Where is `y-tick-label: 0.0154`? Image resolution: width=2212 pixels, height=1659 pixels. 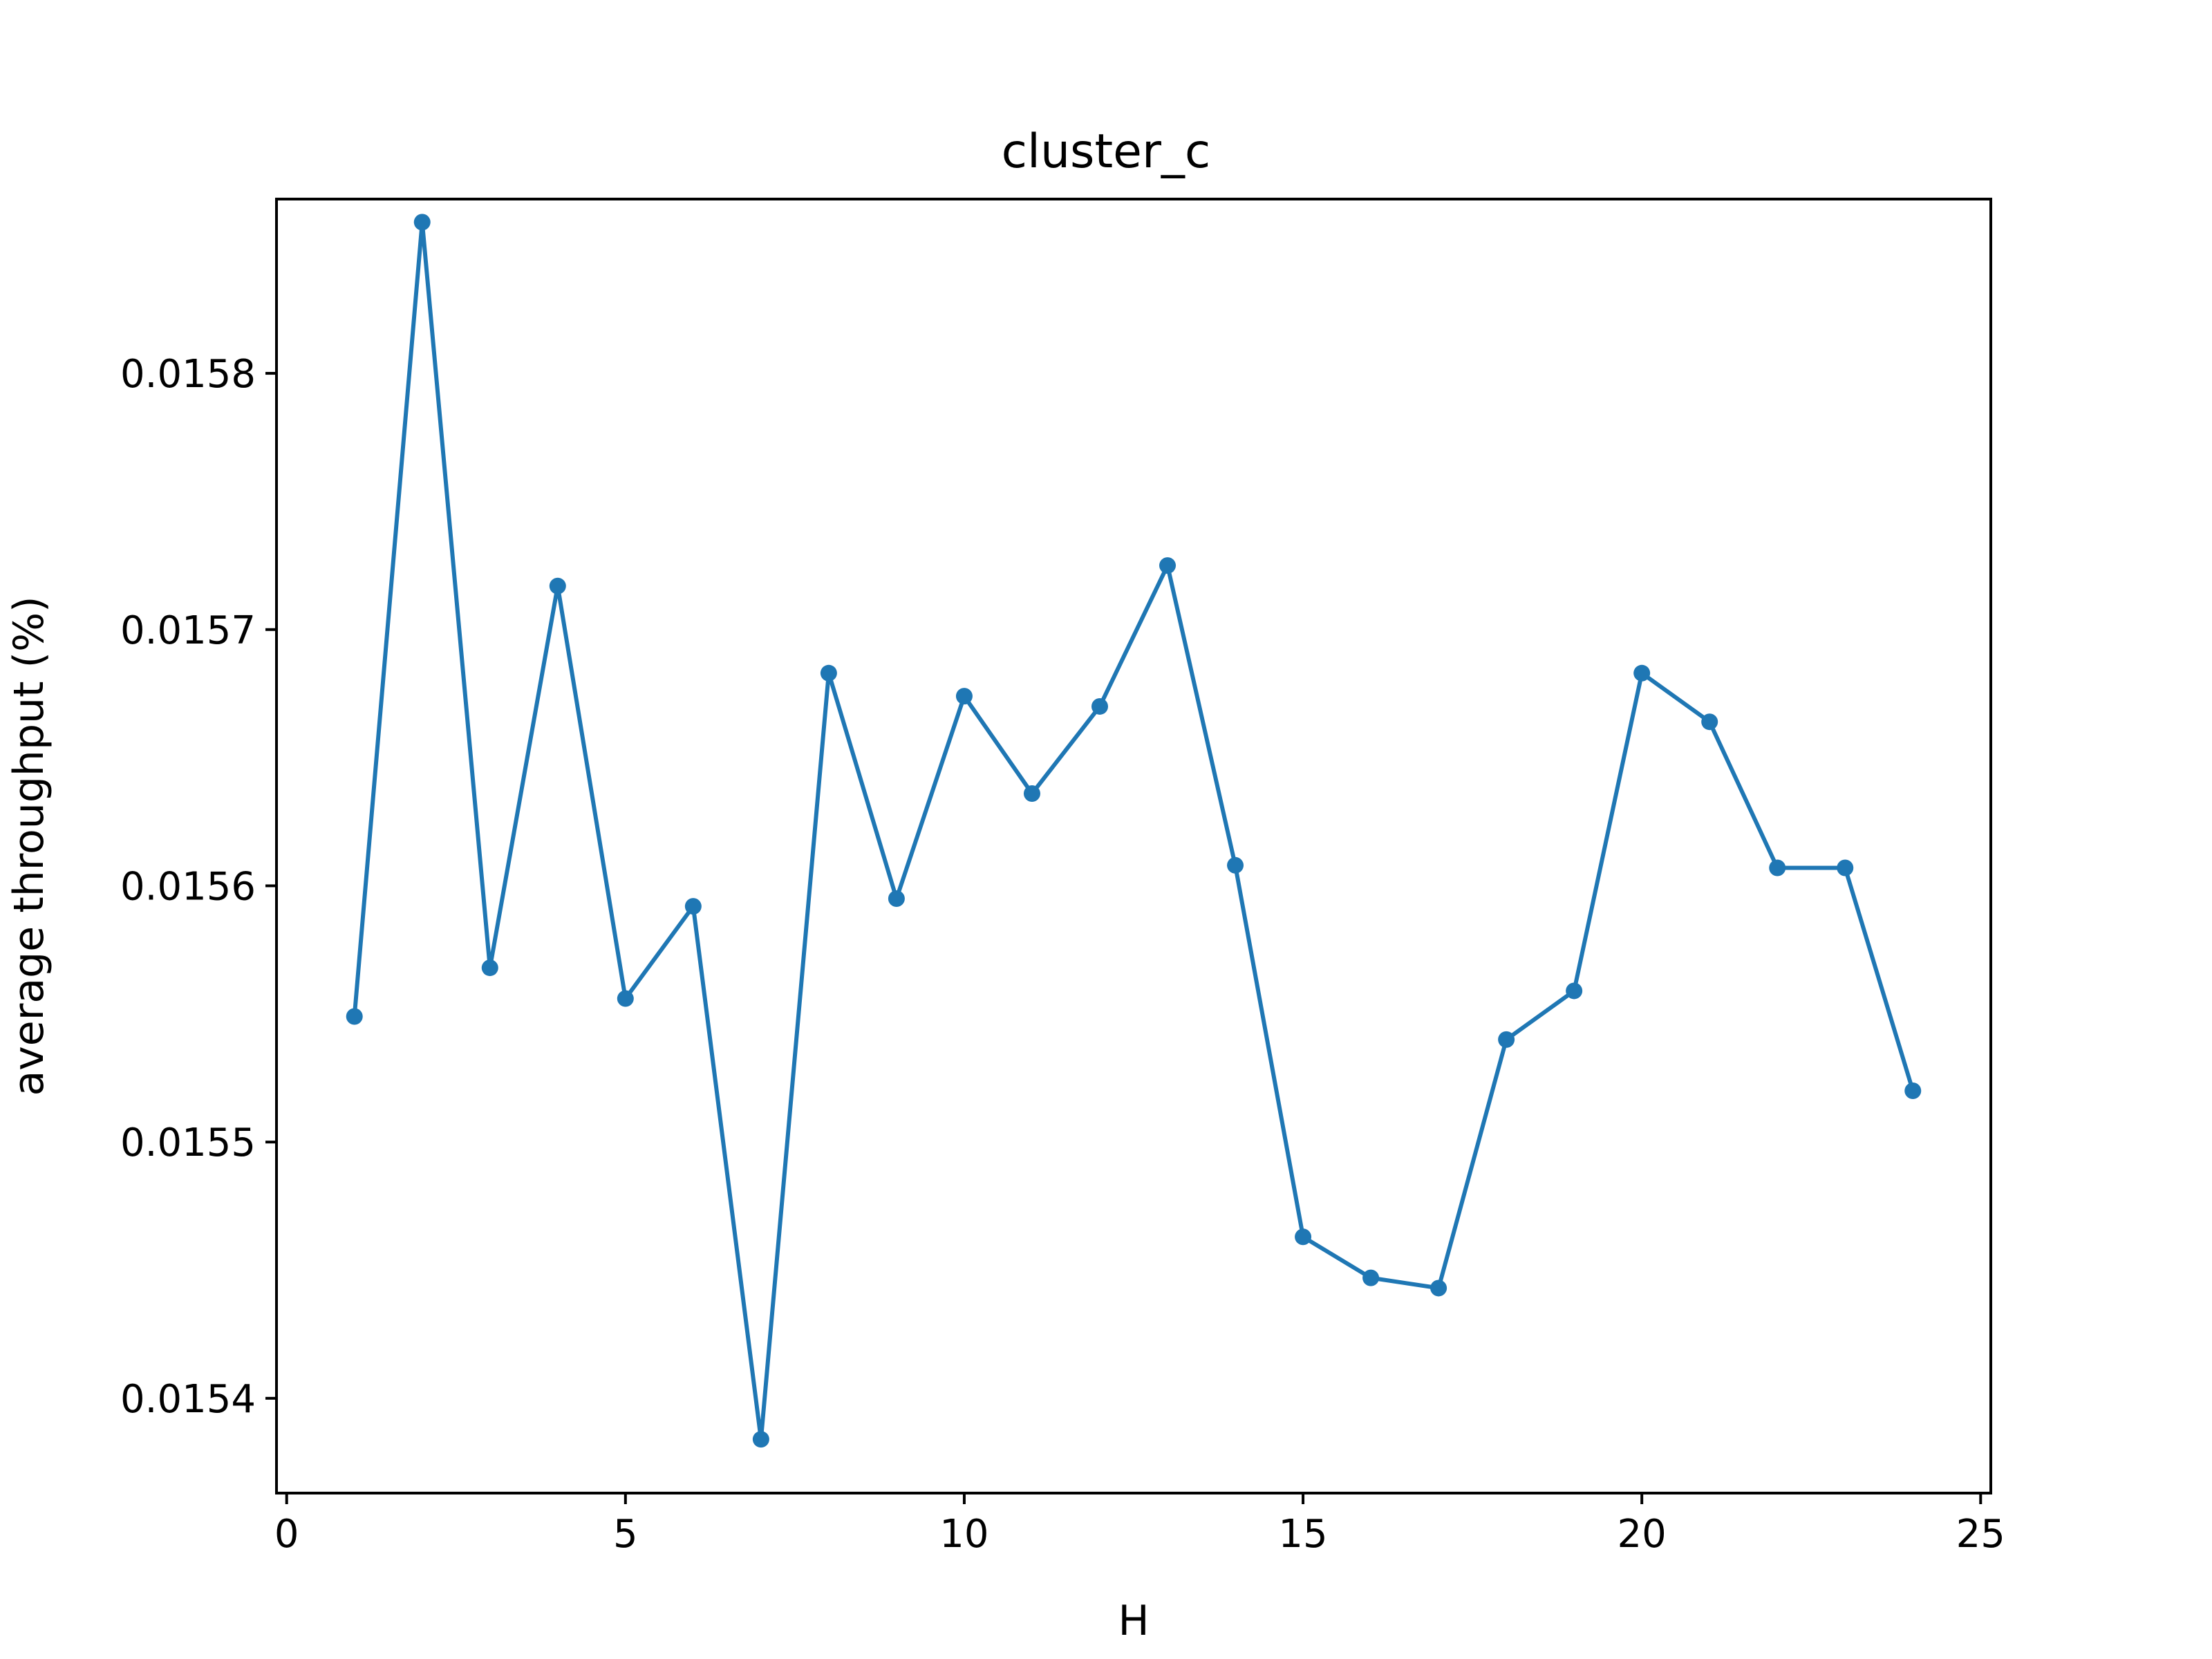 y-tick-label: 0.0154 is located at coordinates (188, 1399).